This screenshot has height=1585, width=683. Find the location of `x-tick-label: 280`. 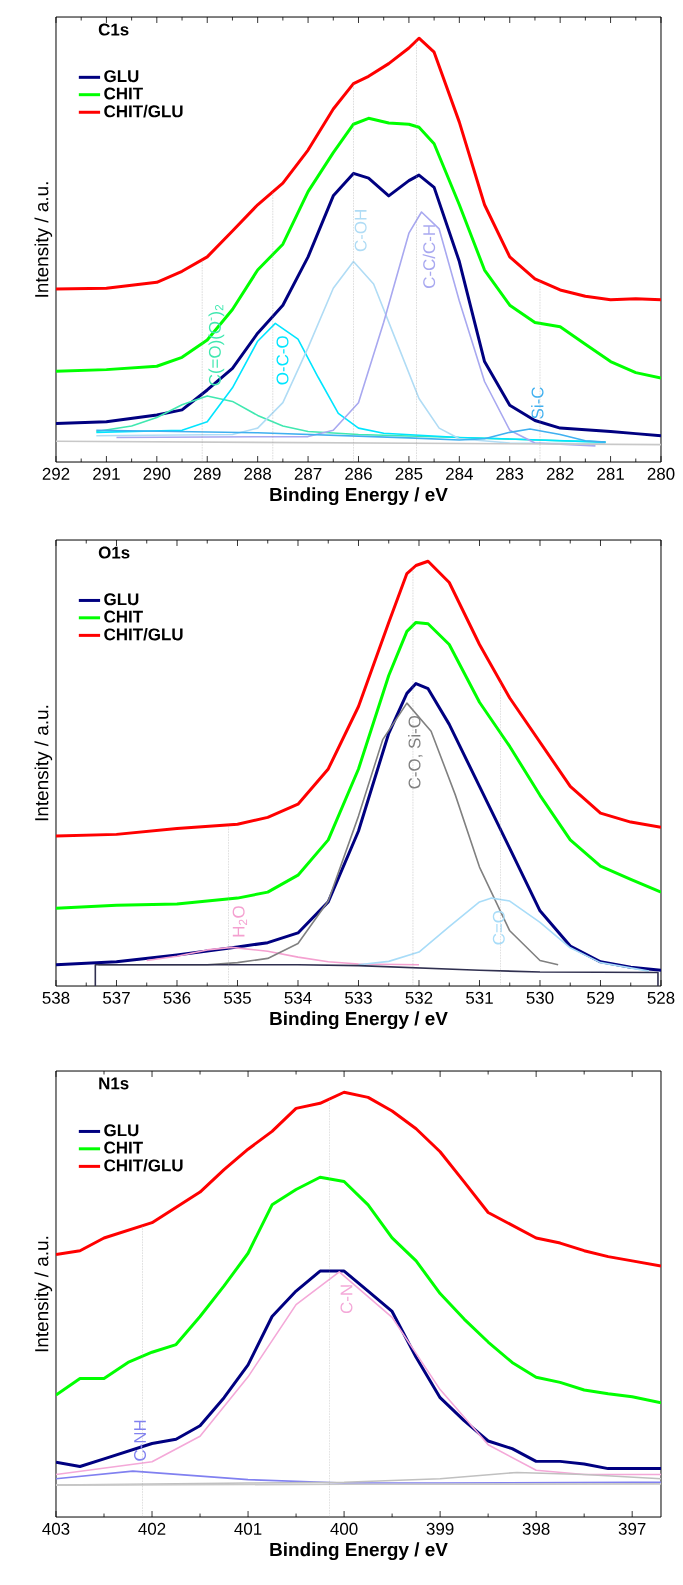

x-tick-label: 280 is located at coordinates (661, 473).